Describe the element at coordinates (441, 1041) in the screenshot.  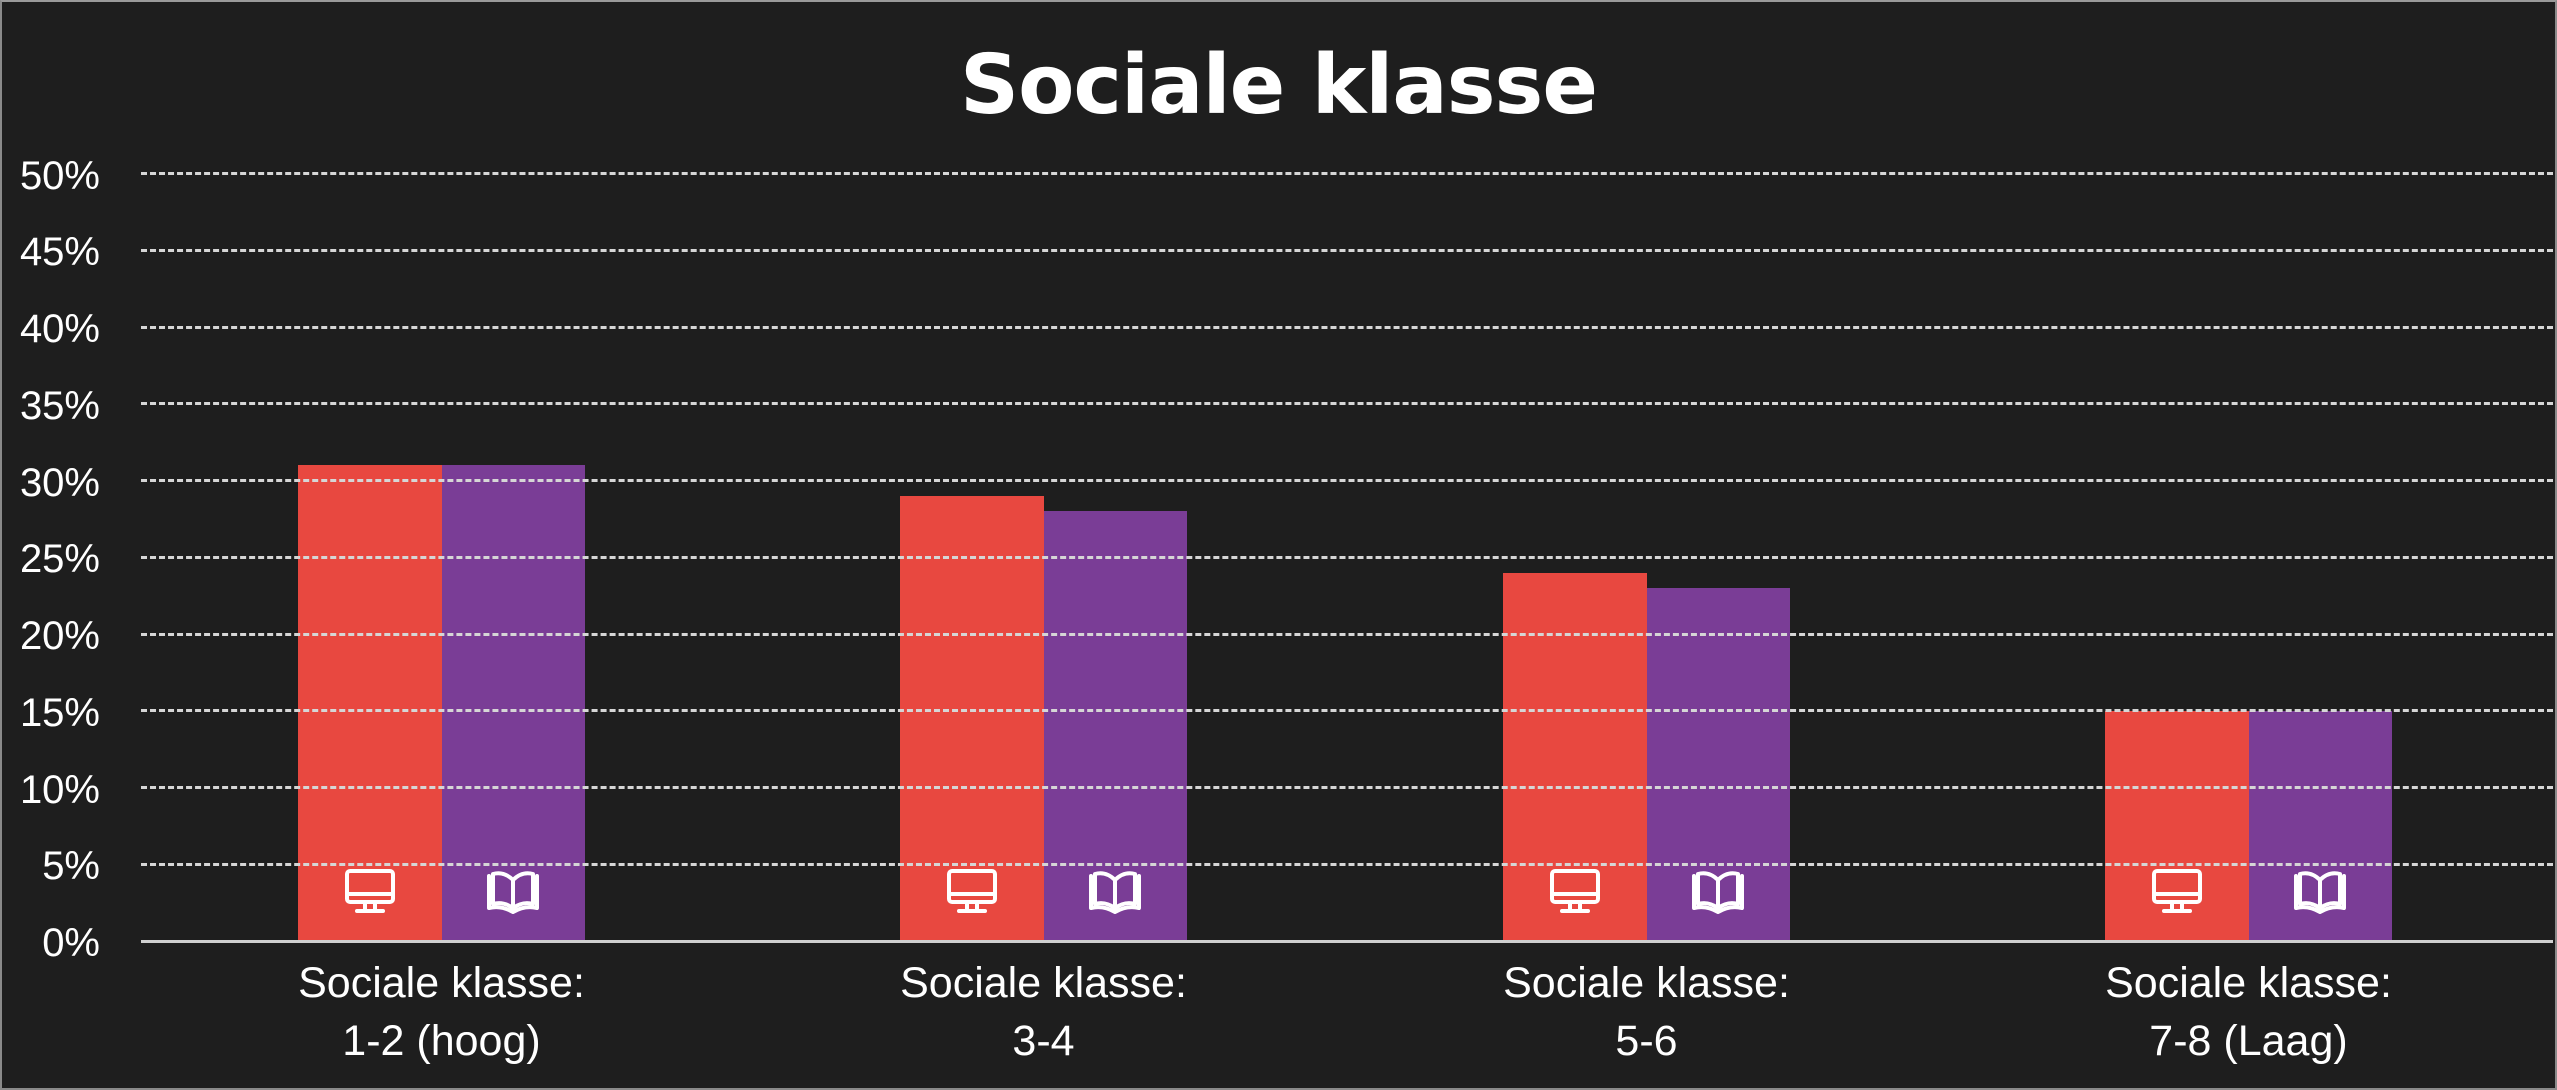
I see `x-category-label-line2: 1-2 (hoog)` at that location.